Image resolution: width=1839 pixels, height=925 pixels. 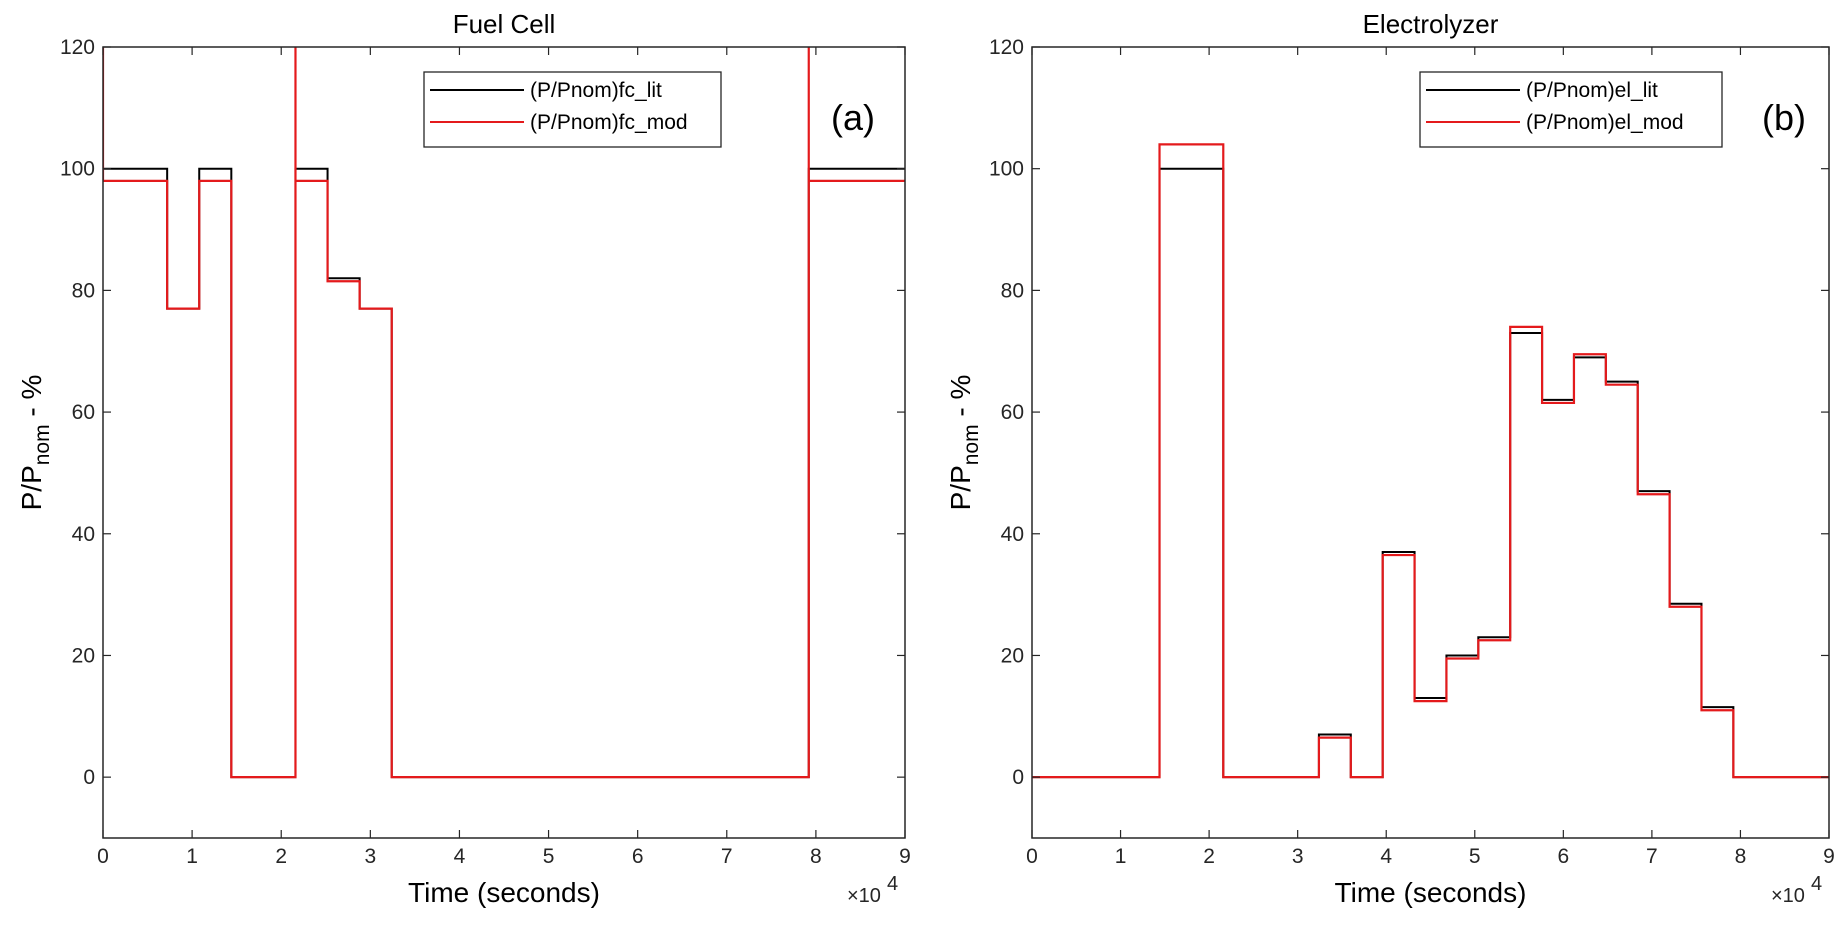 What do you see at coordinates (853, 117) in the screenshot?
I see `panel-label: (a)` at bounding box center [853, 117].